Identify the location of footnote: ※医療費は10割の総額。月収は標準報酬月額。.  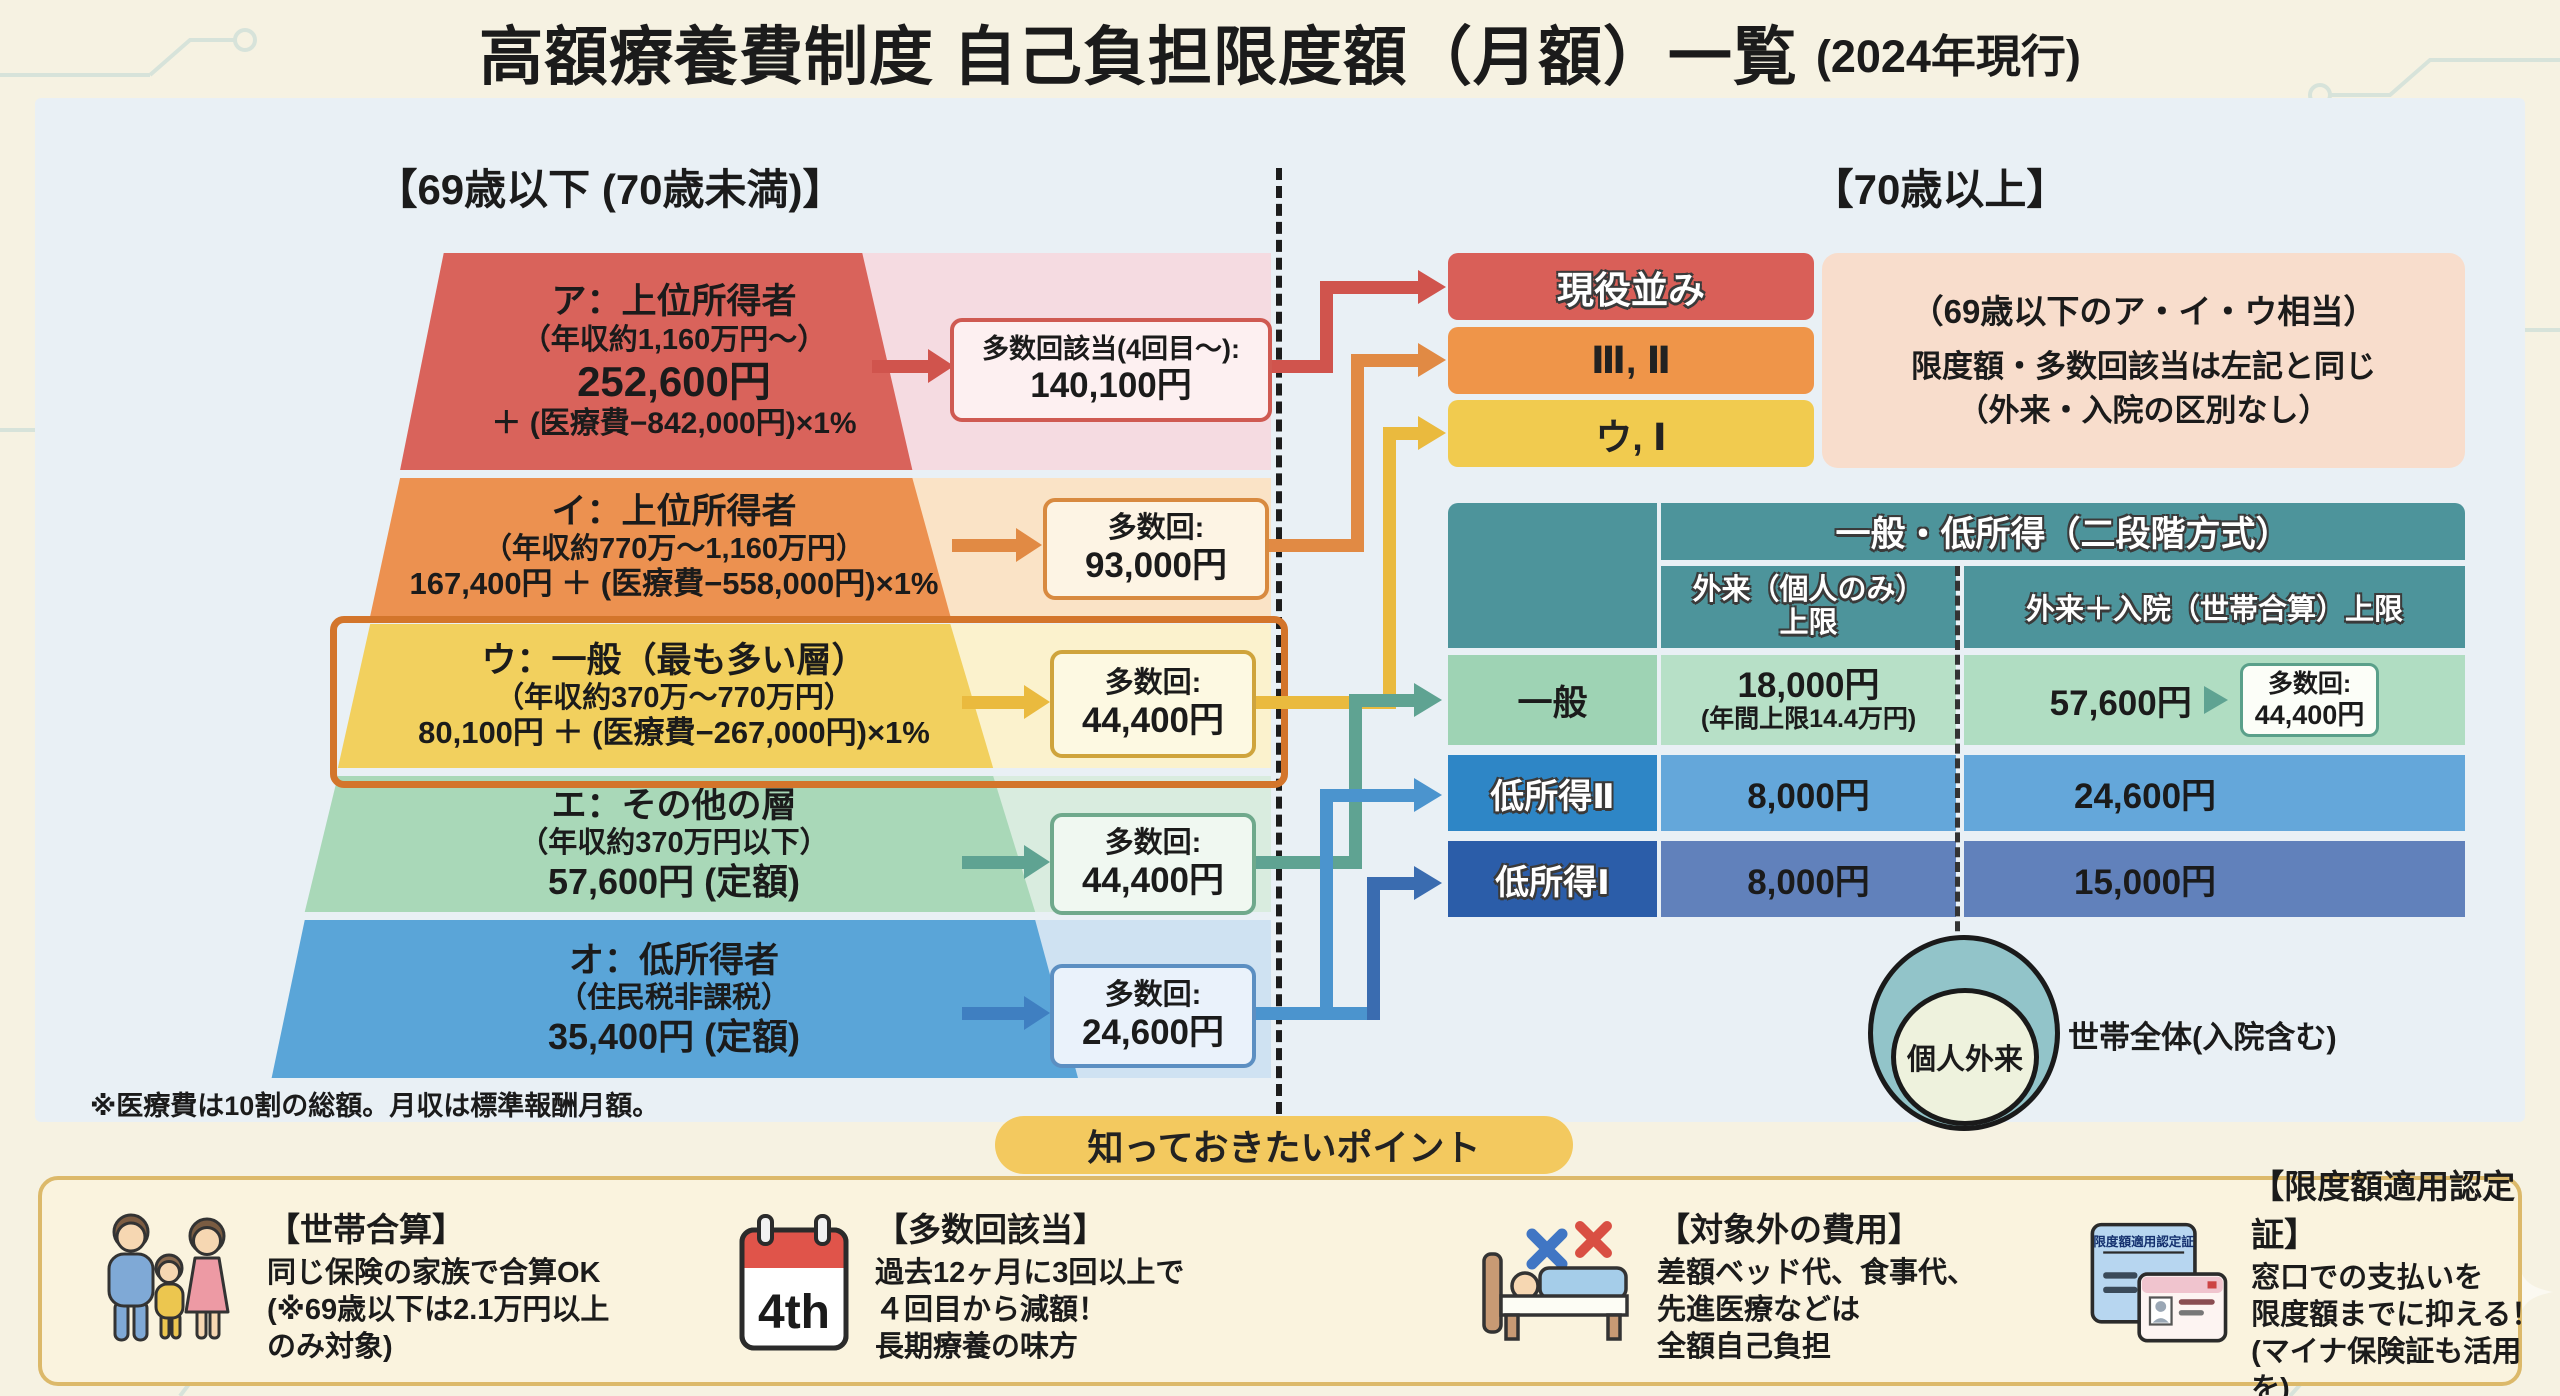
(375, 1106).